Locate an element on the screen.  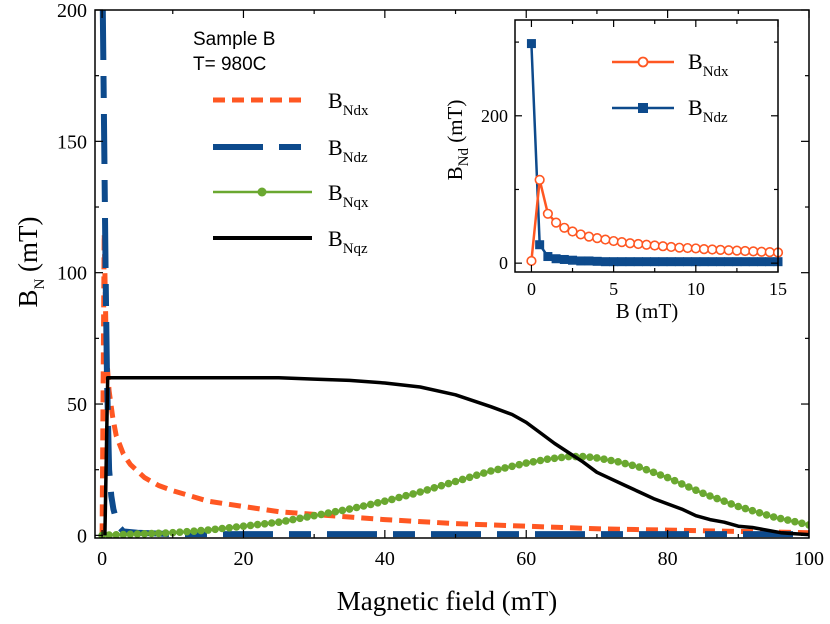
legend-label-nqx: BNqx is located at coordinates (348, 195).